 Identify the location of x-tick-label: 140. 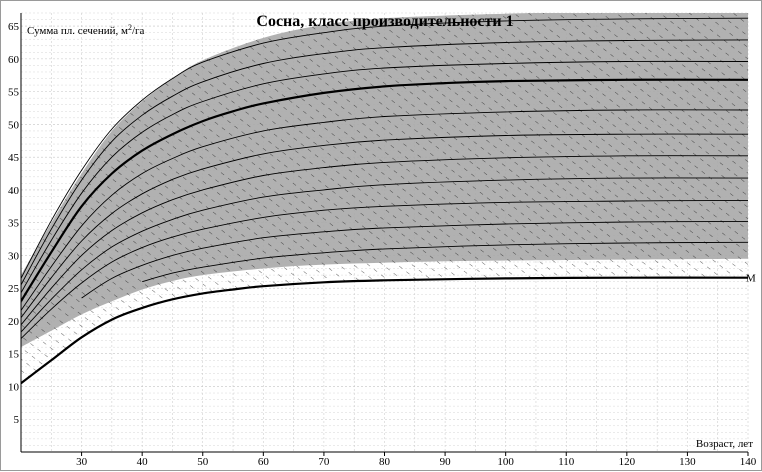
(748, 462).